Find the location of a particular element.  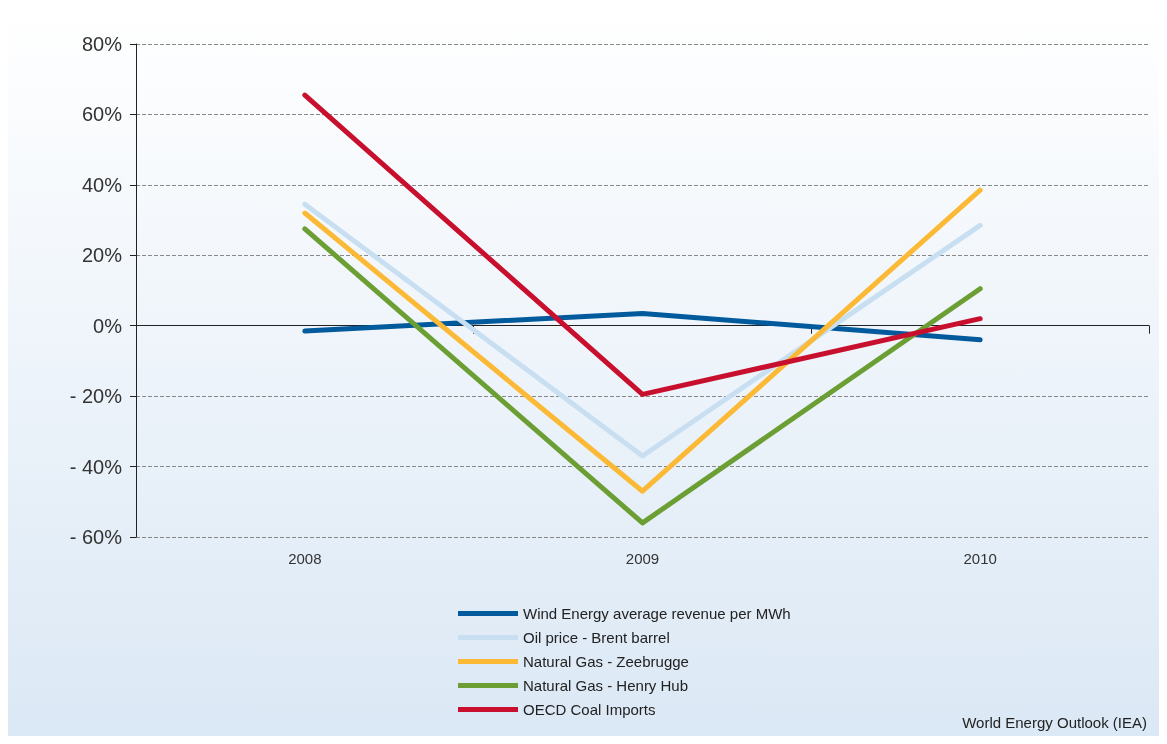

y-tick-label: - 40% is located at coordinates (96, 466).